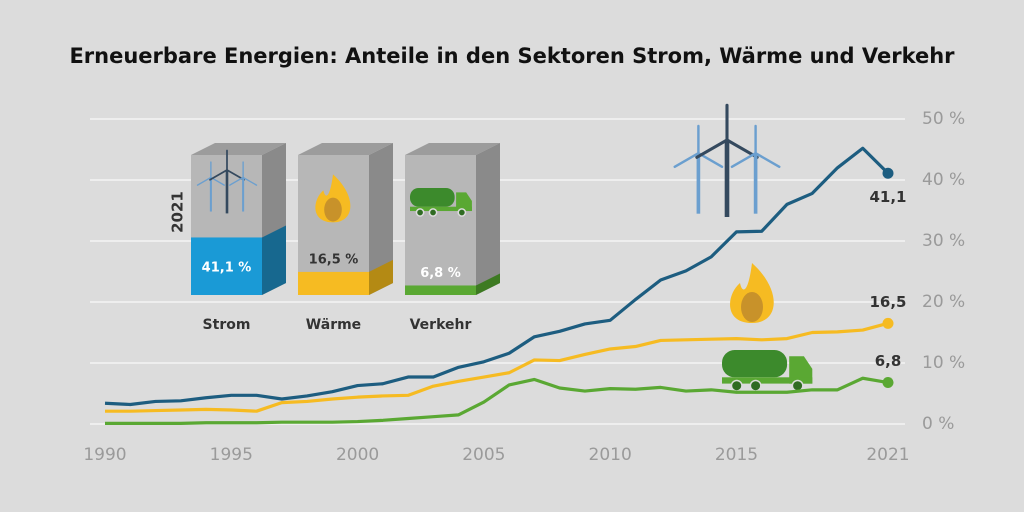 This screenshot has width=1024, height=512. Describe the element at coordinates (943, 119) in the screenshot. I see `y-tick-label: 50 %` at that location.